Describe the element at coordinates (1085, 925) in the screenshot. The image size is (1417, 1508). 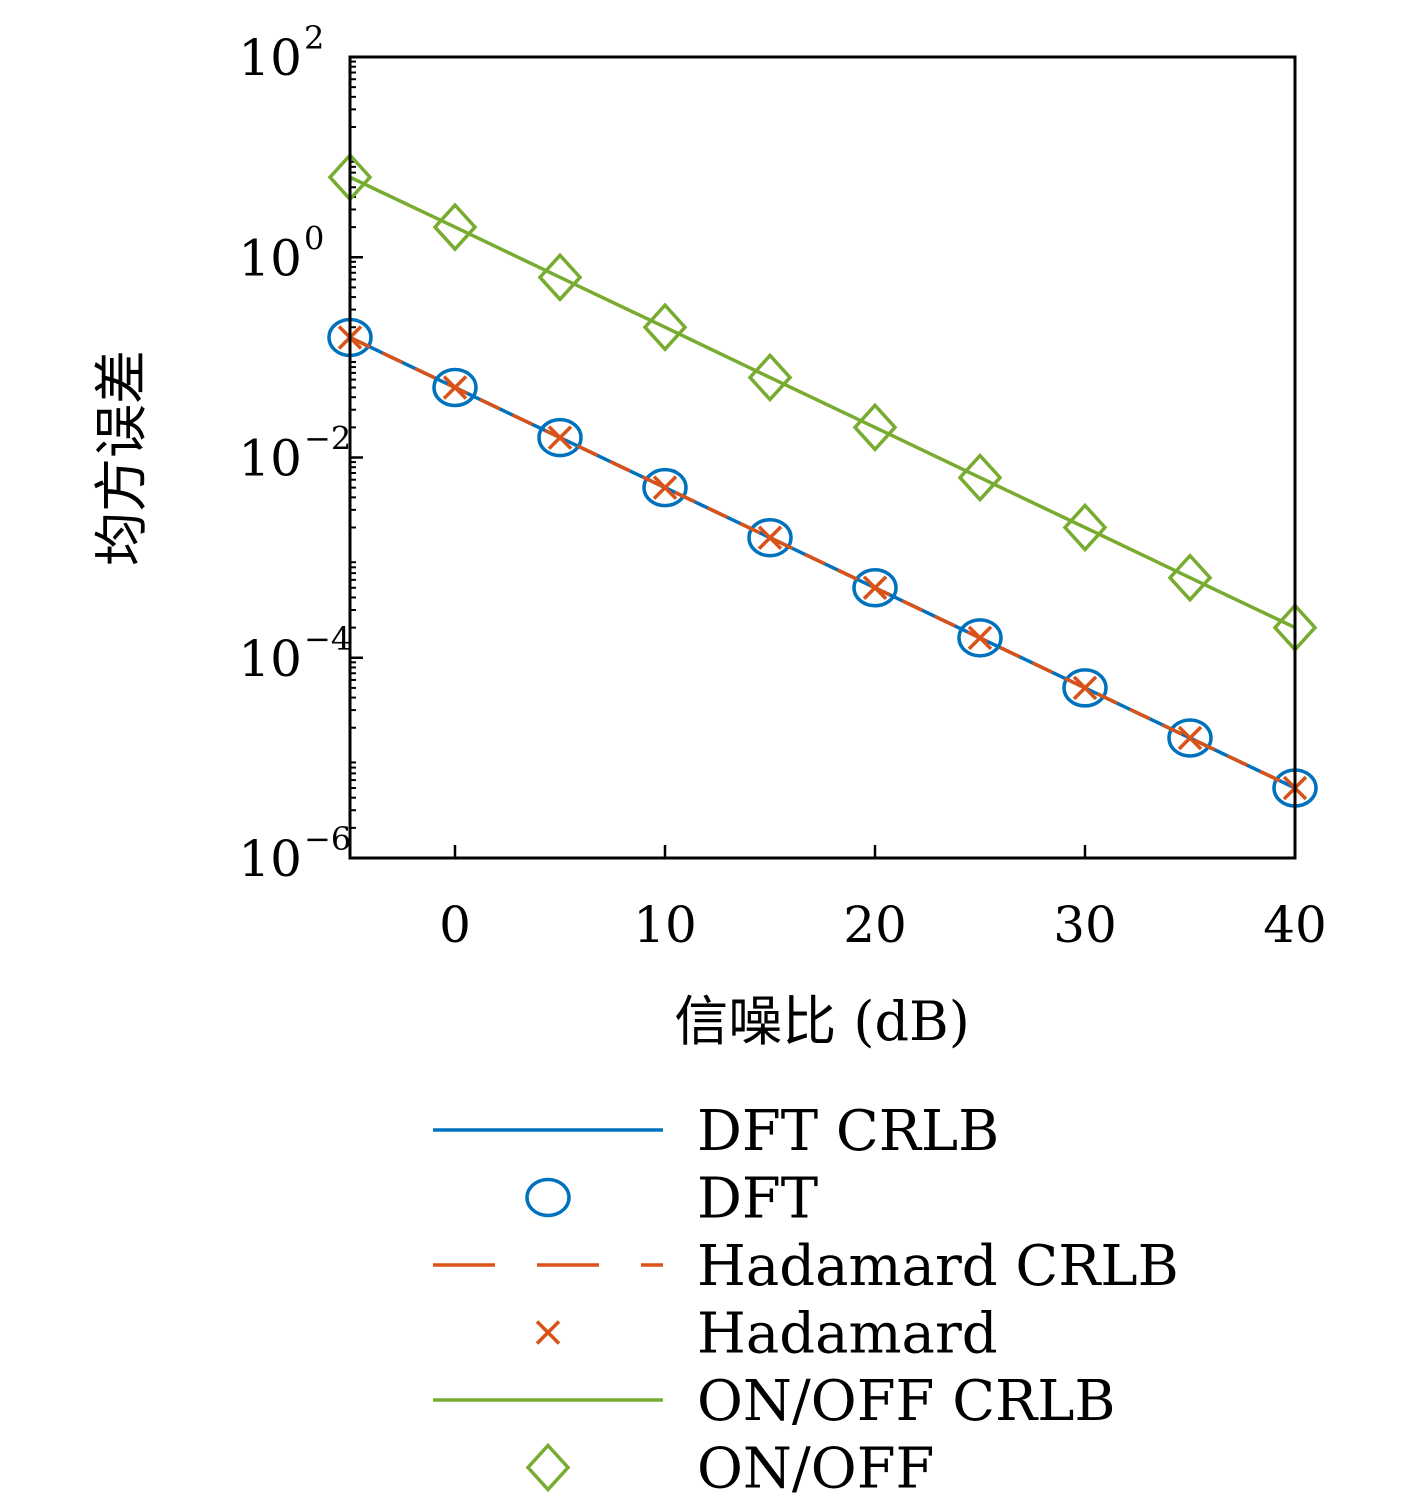
I see `x-tick-label: 30` at that location.